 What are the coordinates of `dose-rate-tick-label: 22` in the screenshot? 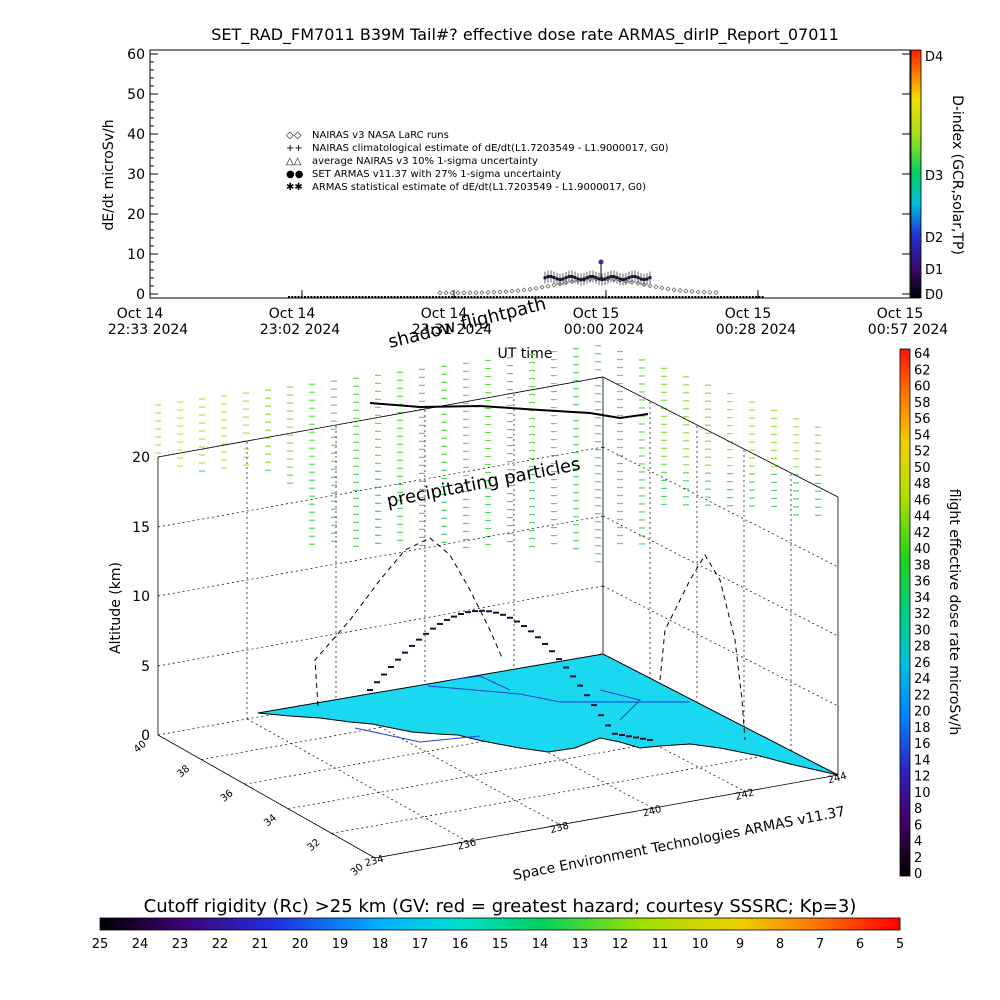 It's located at (922, 695).